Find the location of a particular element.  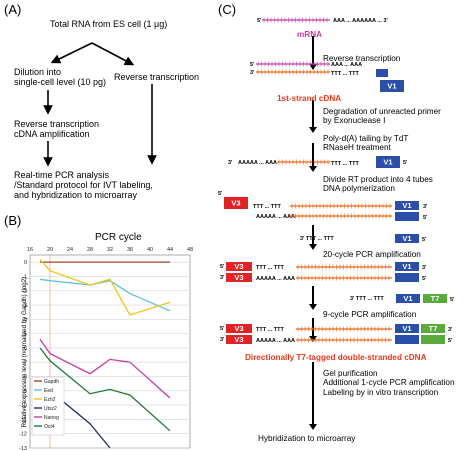

series-line-eed is located at coordinates (105, 295).